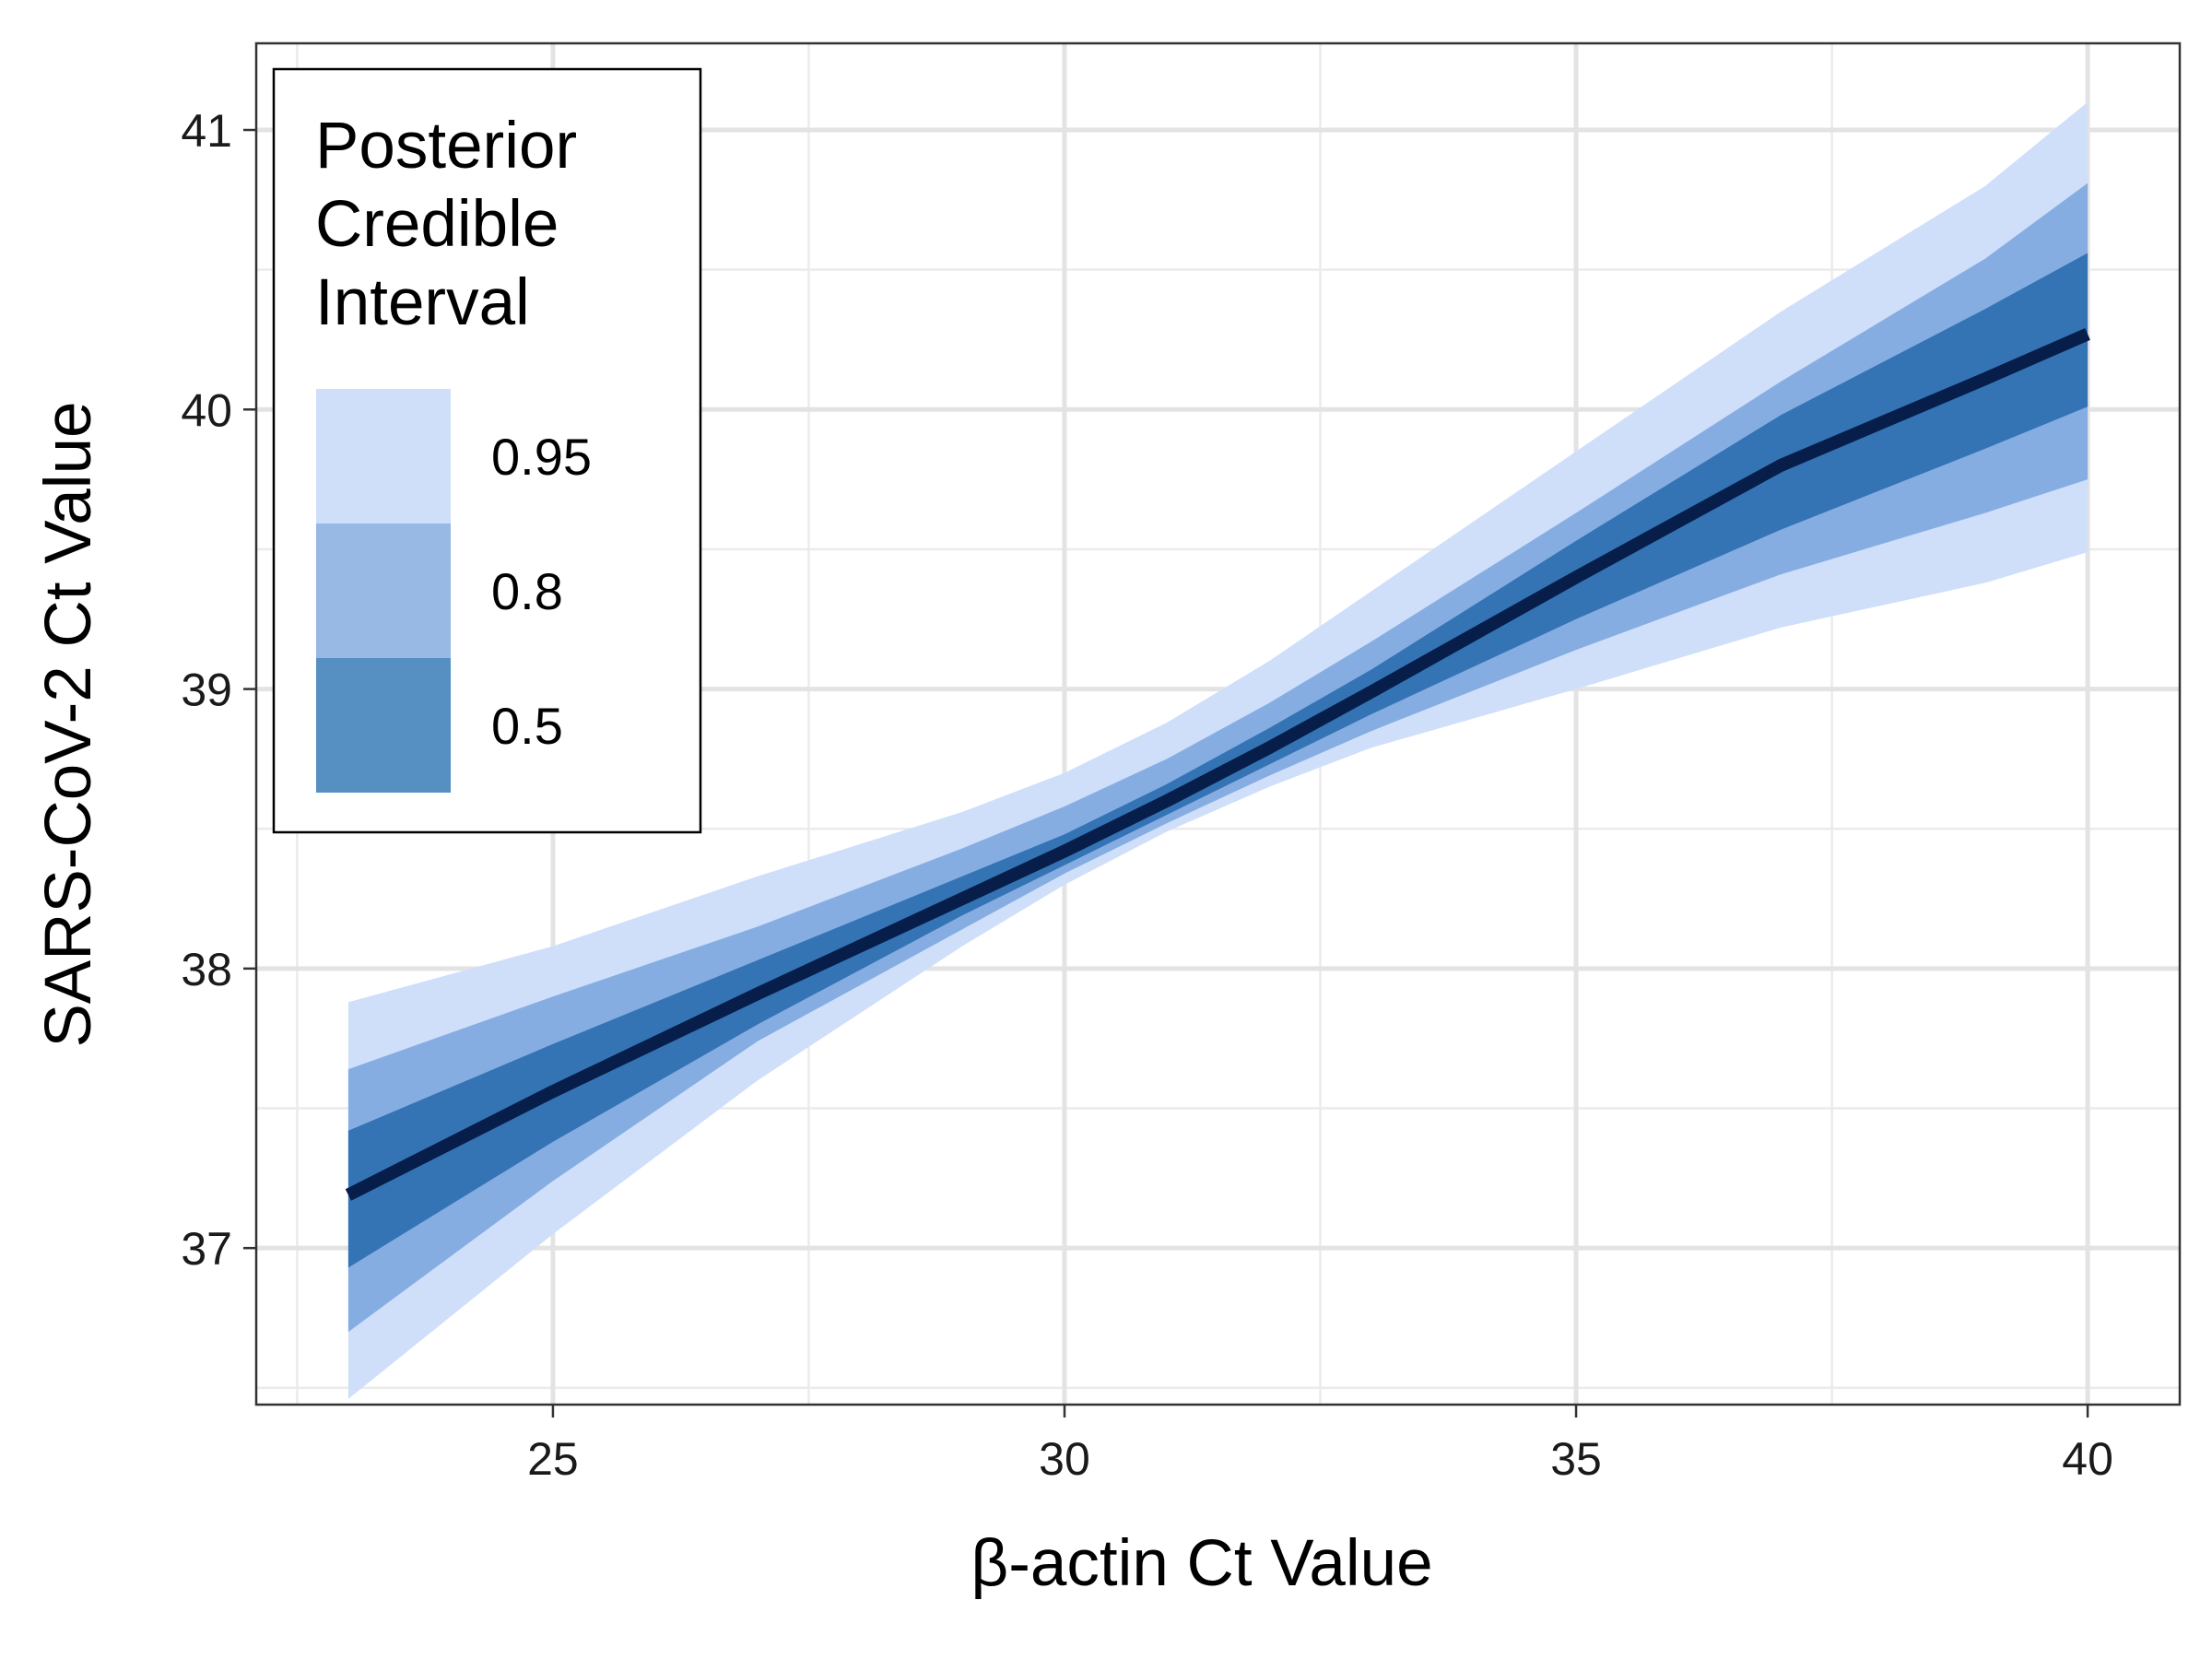 This screenshot has height=1659, width=2212. Describe the element at coordinates (206, 1249) in the screenshot. I see `y-tick-label: 37` at that location.